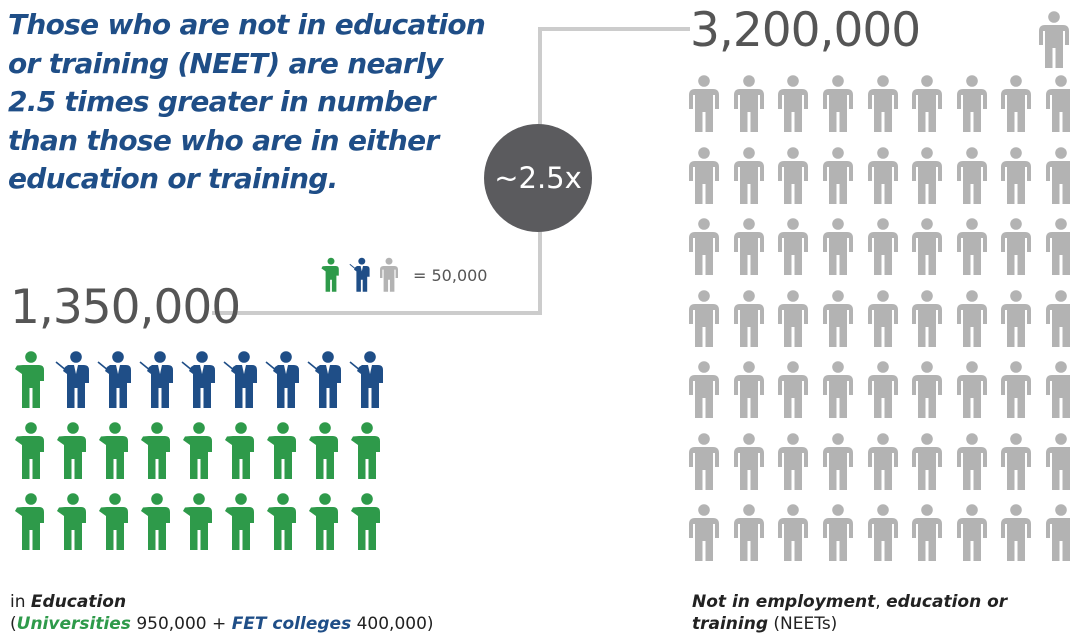  Describe the element at coordinates (450, 275) in the screenshot. I see `legend-text: = 50,000` at that location.